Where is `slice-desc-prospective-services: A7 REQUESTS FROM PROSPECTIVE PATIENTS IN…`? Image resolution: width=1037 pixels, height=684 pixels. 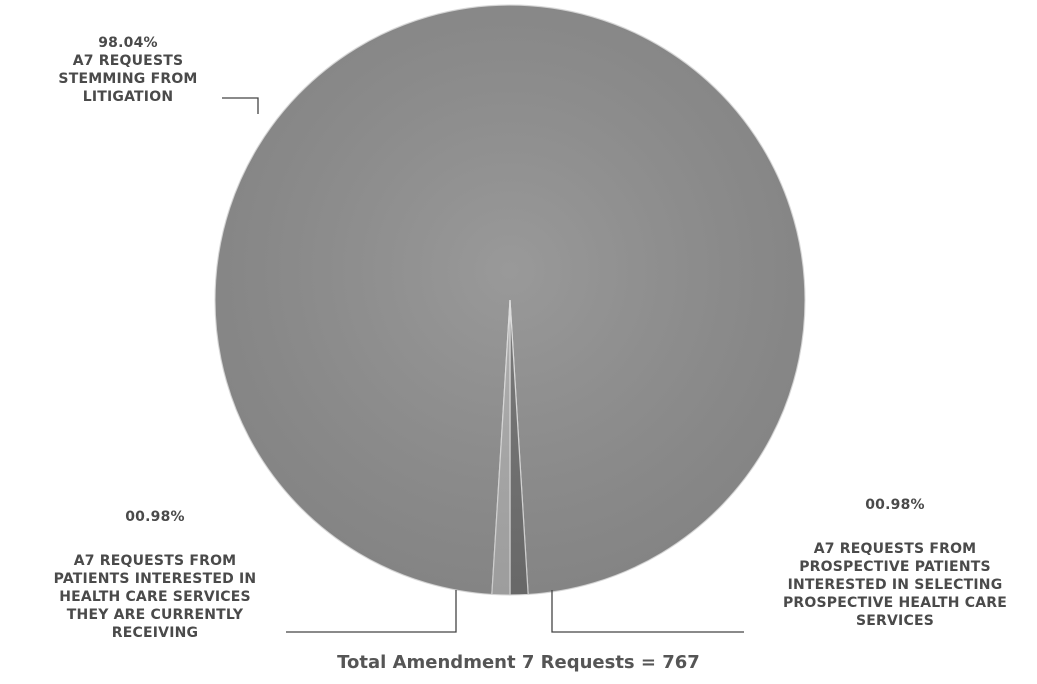 slice-desc-prospective-services: A7 REQUESTS FROM PROSPECTIVE PATIENTS IN… is located at coordinates (895, 585).